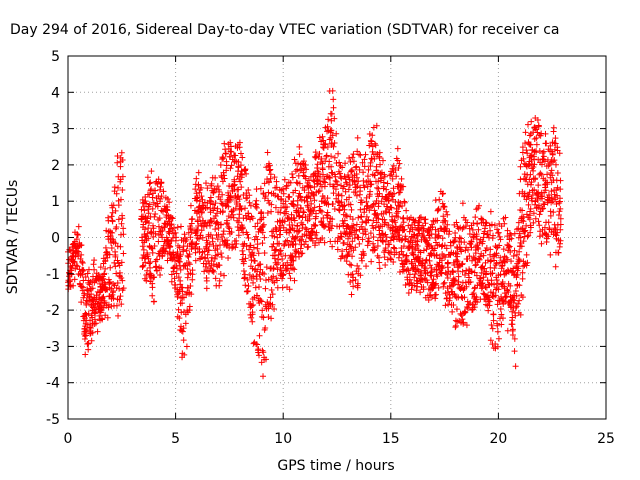 The image size is (640, 480). Describe the element at coordinates (175, 439) in the screenshot. I see `x-tick-label: 5` at that location.